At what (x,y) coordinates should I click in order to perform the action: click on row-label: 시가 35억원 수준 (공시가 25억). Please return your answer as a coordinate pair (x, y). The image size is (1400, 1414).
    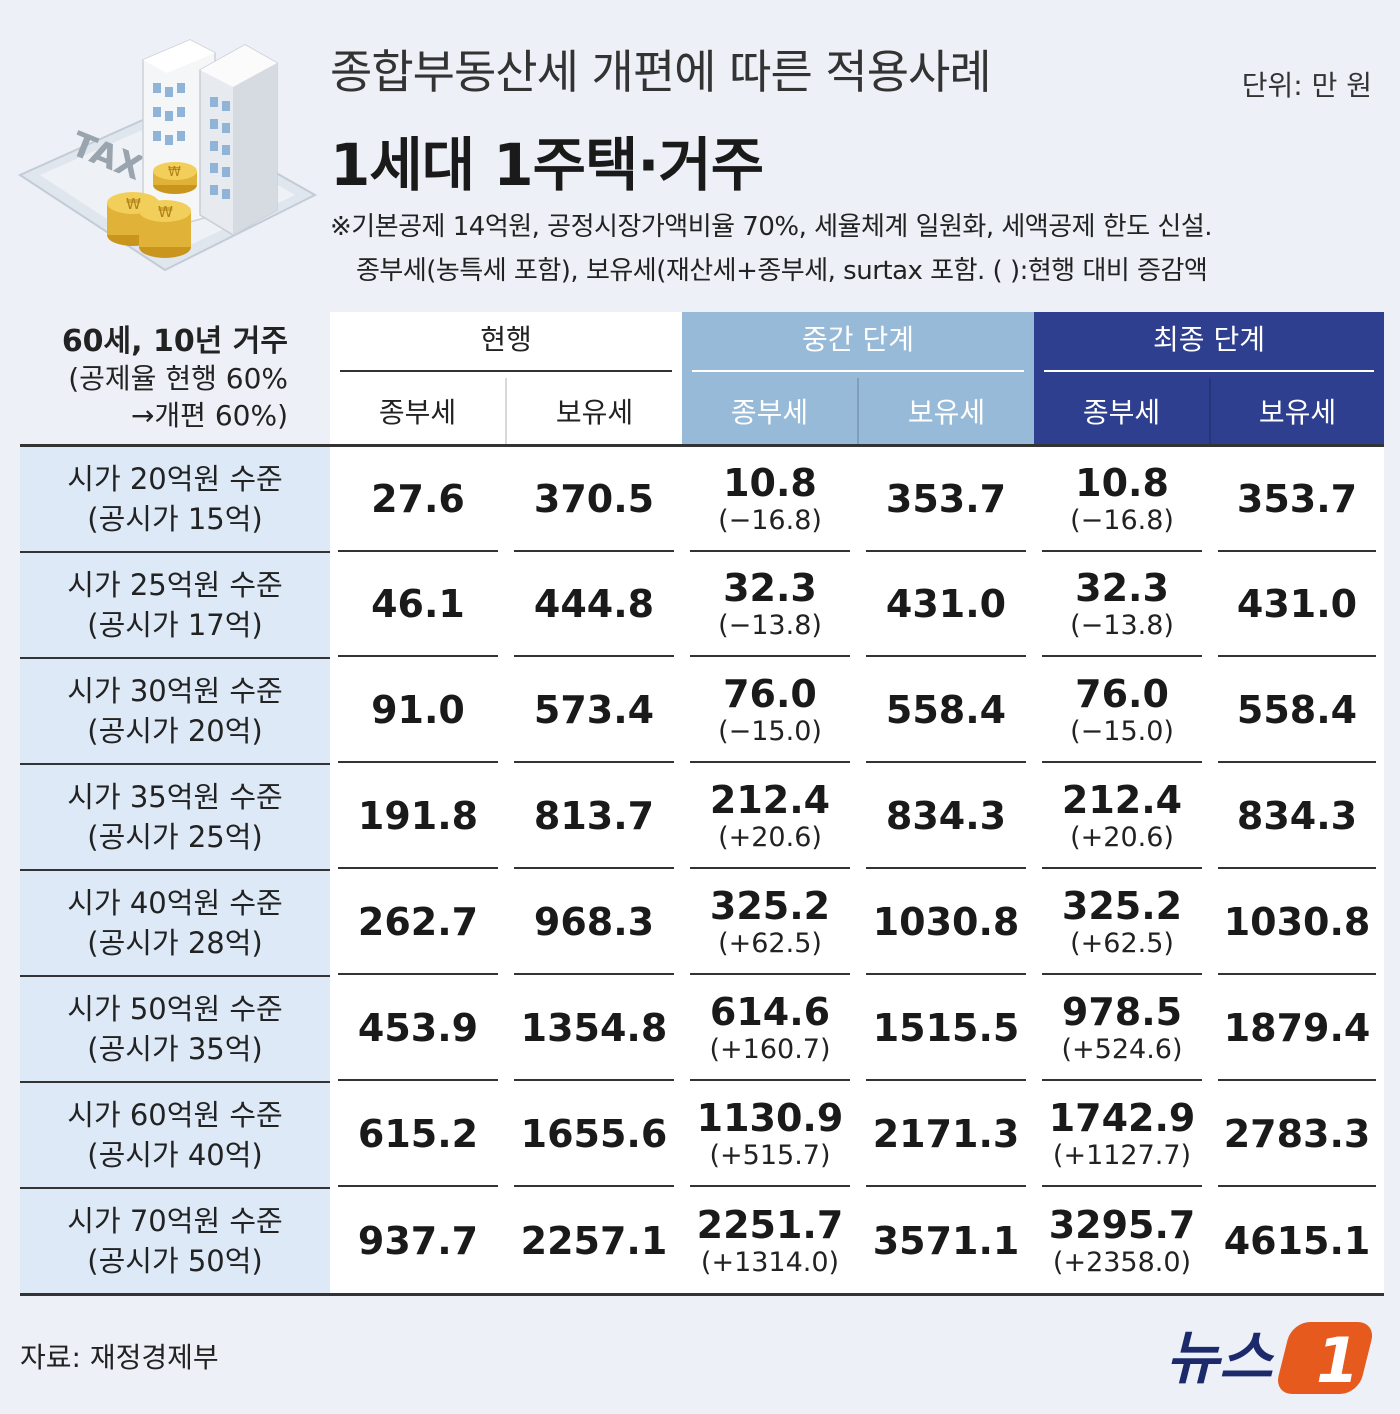
    Looking at the image, I should click on (175, 817).